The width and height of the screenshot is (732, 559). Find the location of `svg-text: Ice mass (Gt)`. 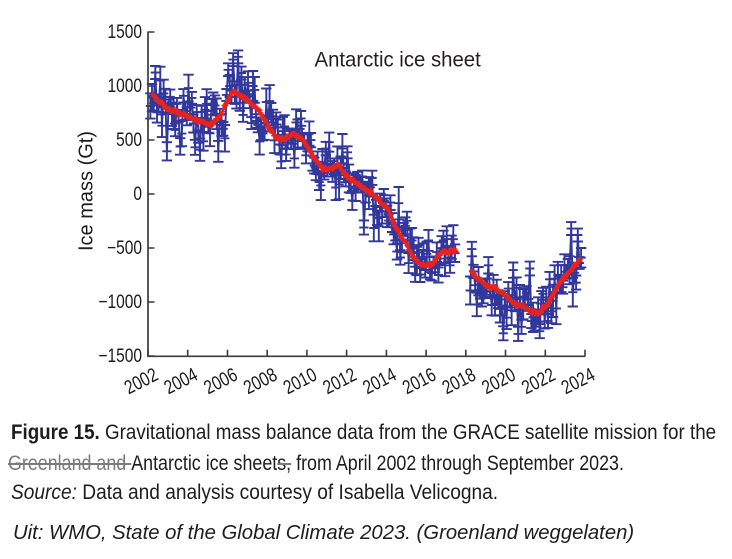

svg-text: Ice mass (Gt) is located at coordinates (87, 191).